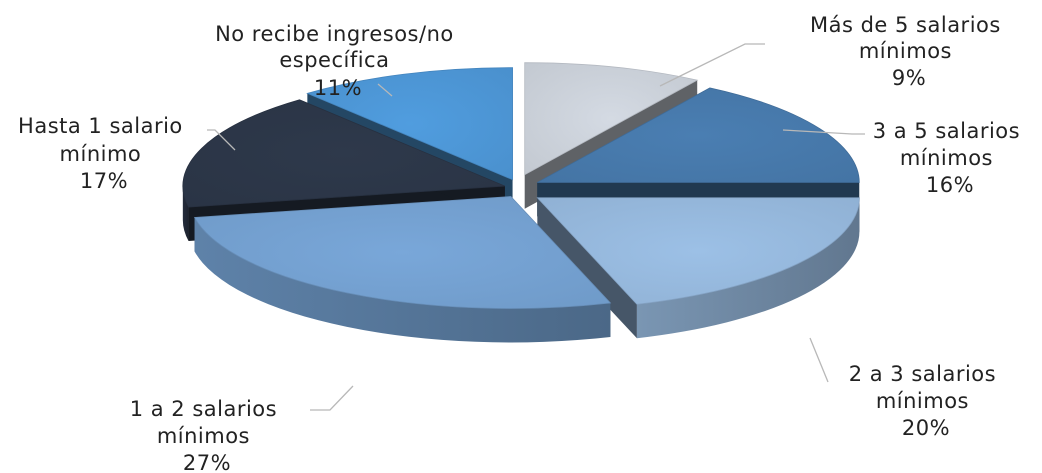 This screenshot has height=473, width=1042. I want to click on slice-label-1-a-2: 1 a 2 salarios mínimos 27%, so click(207, 435).